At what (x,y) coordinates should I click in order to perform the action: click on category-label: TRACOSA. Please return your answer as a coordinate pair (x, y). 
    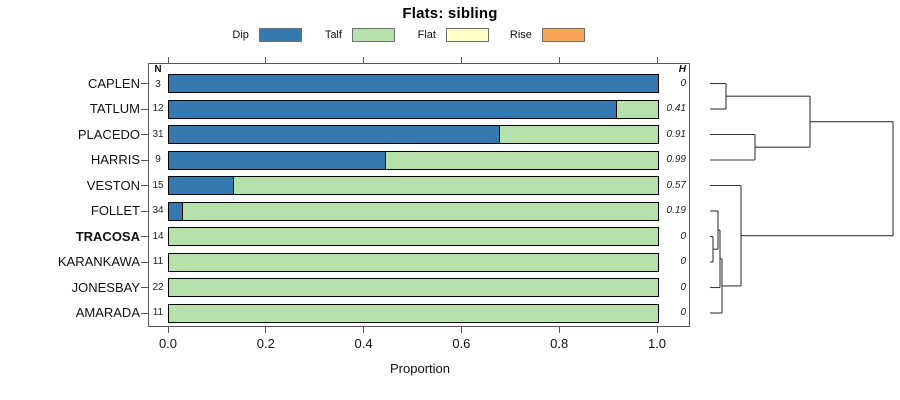
    Looking at the image, I should click on (107, 236).